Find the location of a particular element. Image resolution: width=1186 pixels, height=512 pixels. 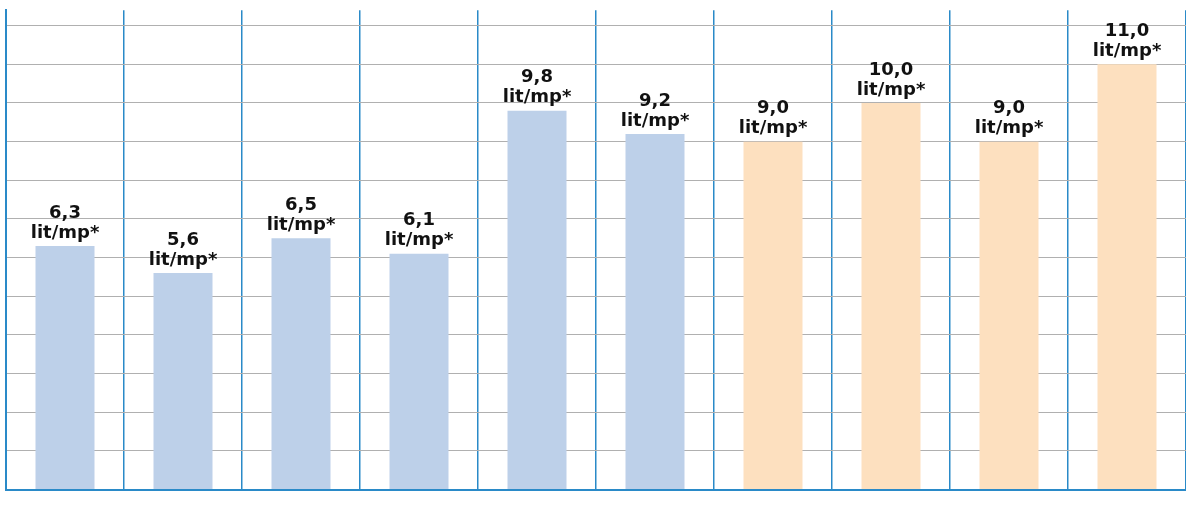

data-label: 10,0 lit/mp* is located at coordinates (891, 78).